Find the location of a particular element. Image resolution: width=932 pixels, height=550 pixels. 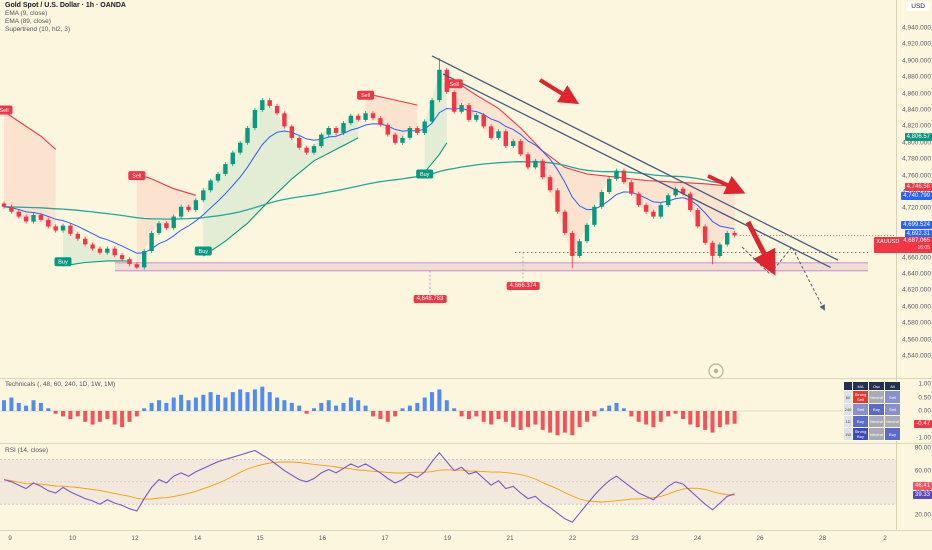

indicator-label-ema9: EMA (9, close) is located at coordinates (26, 13).